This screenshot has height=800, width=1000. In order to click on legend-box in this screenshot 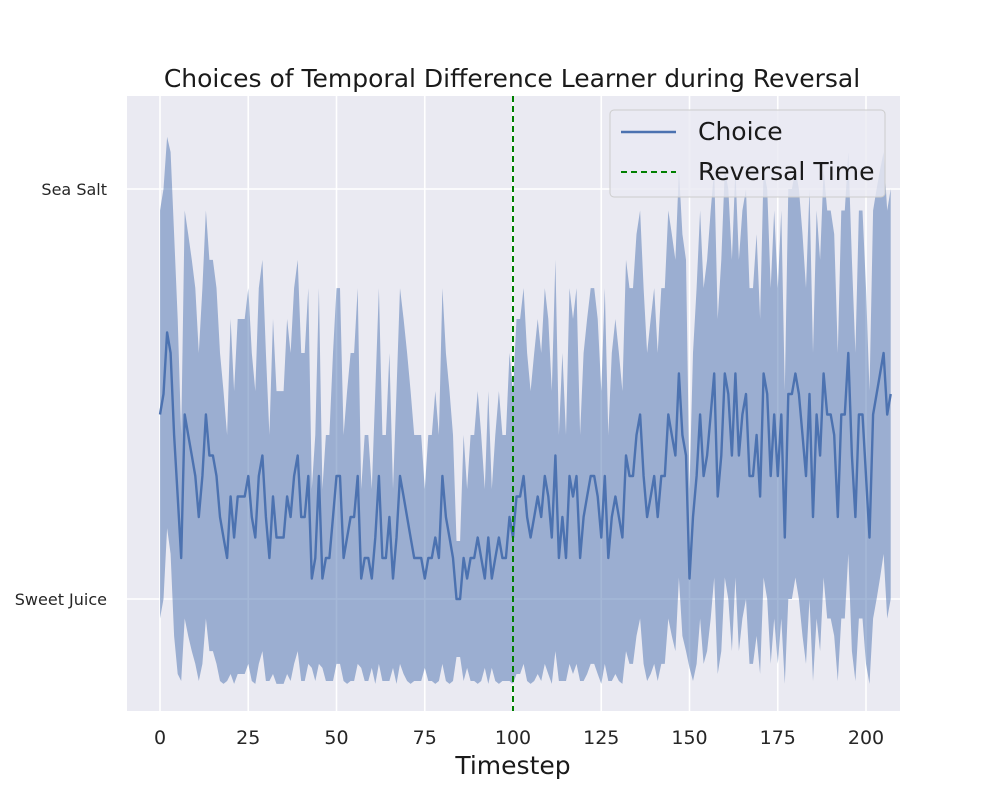, I will do `click(747, 153)`.